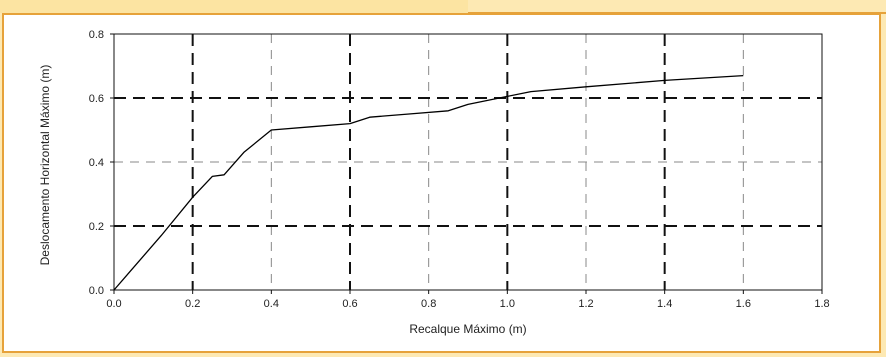  I want to click on y-tick-label: 0.0, so click(96, 291).